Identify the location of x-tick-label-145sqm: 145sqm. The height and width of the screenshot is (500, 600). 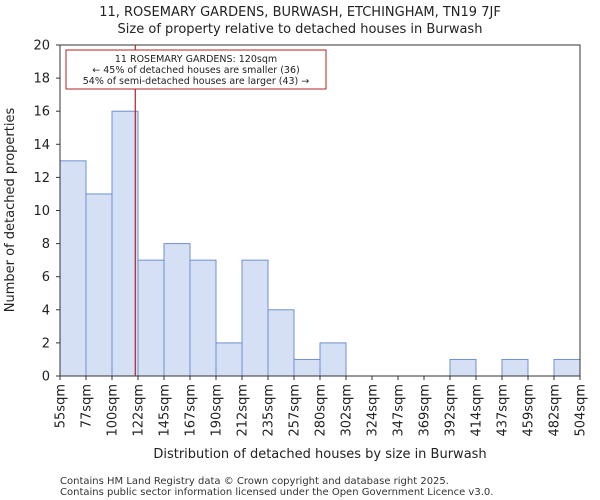
(165, 410).